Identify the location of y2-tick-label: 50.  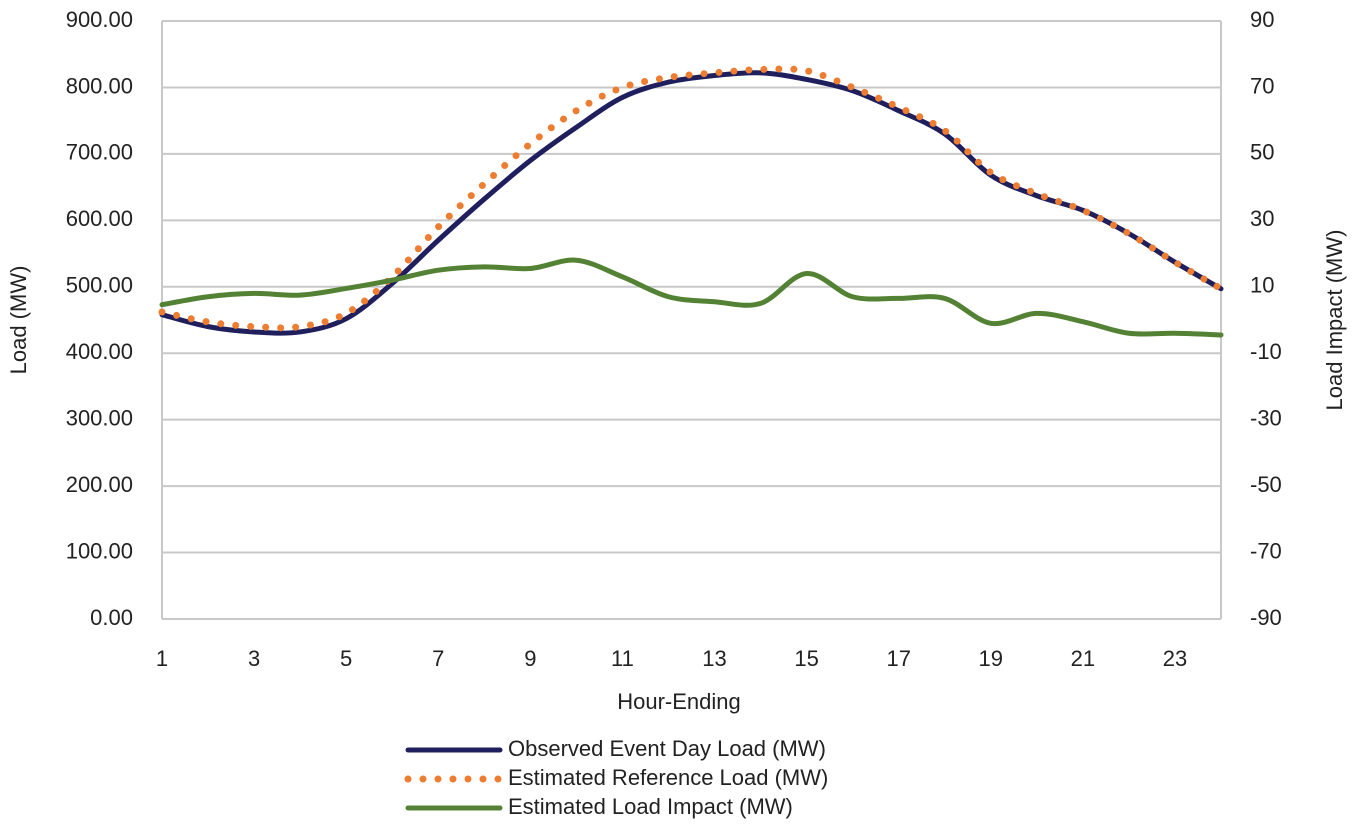
(1262, 152).